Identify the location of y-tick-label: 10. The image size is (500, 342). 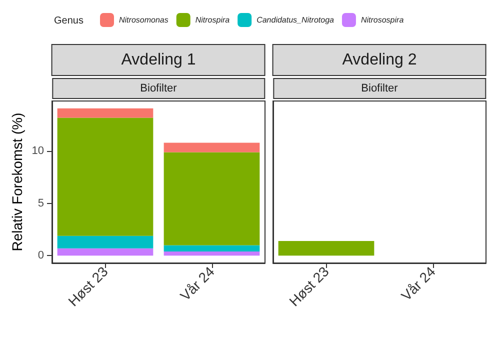
(38, 151).